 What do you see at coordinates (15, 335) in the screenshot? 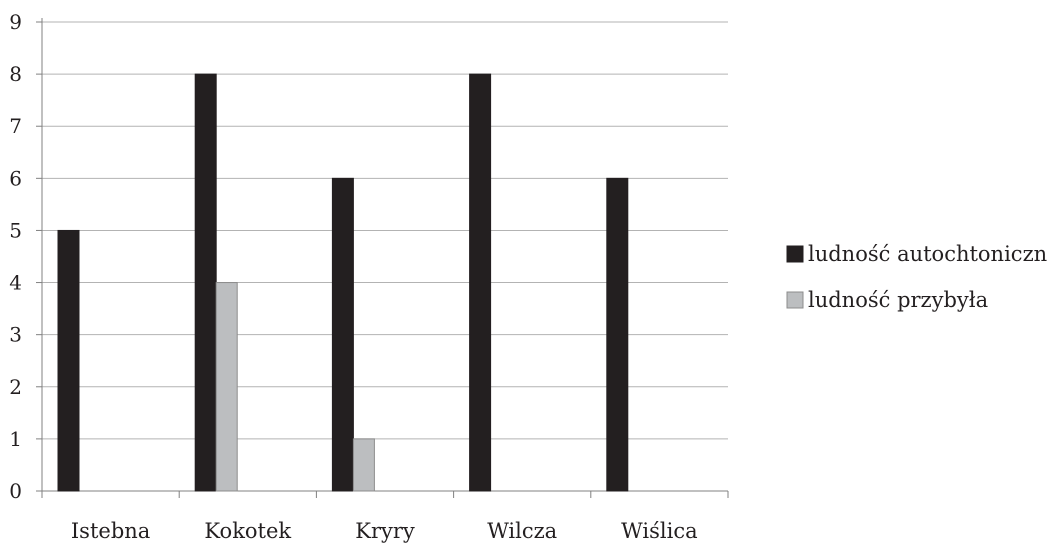
I see `y-tick-label: 3` at bounding box center [15, 335].